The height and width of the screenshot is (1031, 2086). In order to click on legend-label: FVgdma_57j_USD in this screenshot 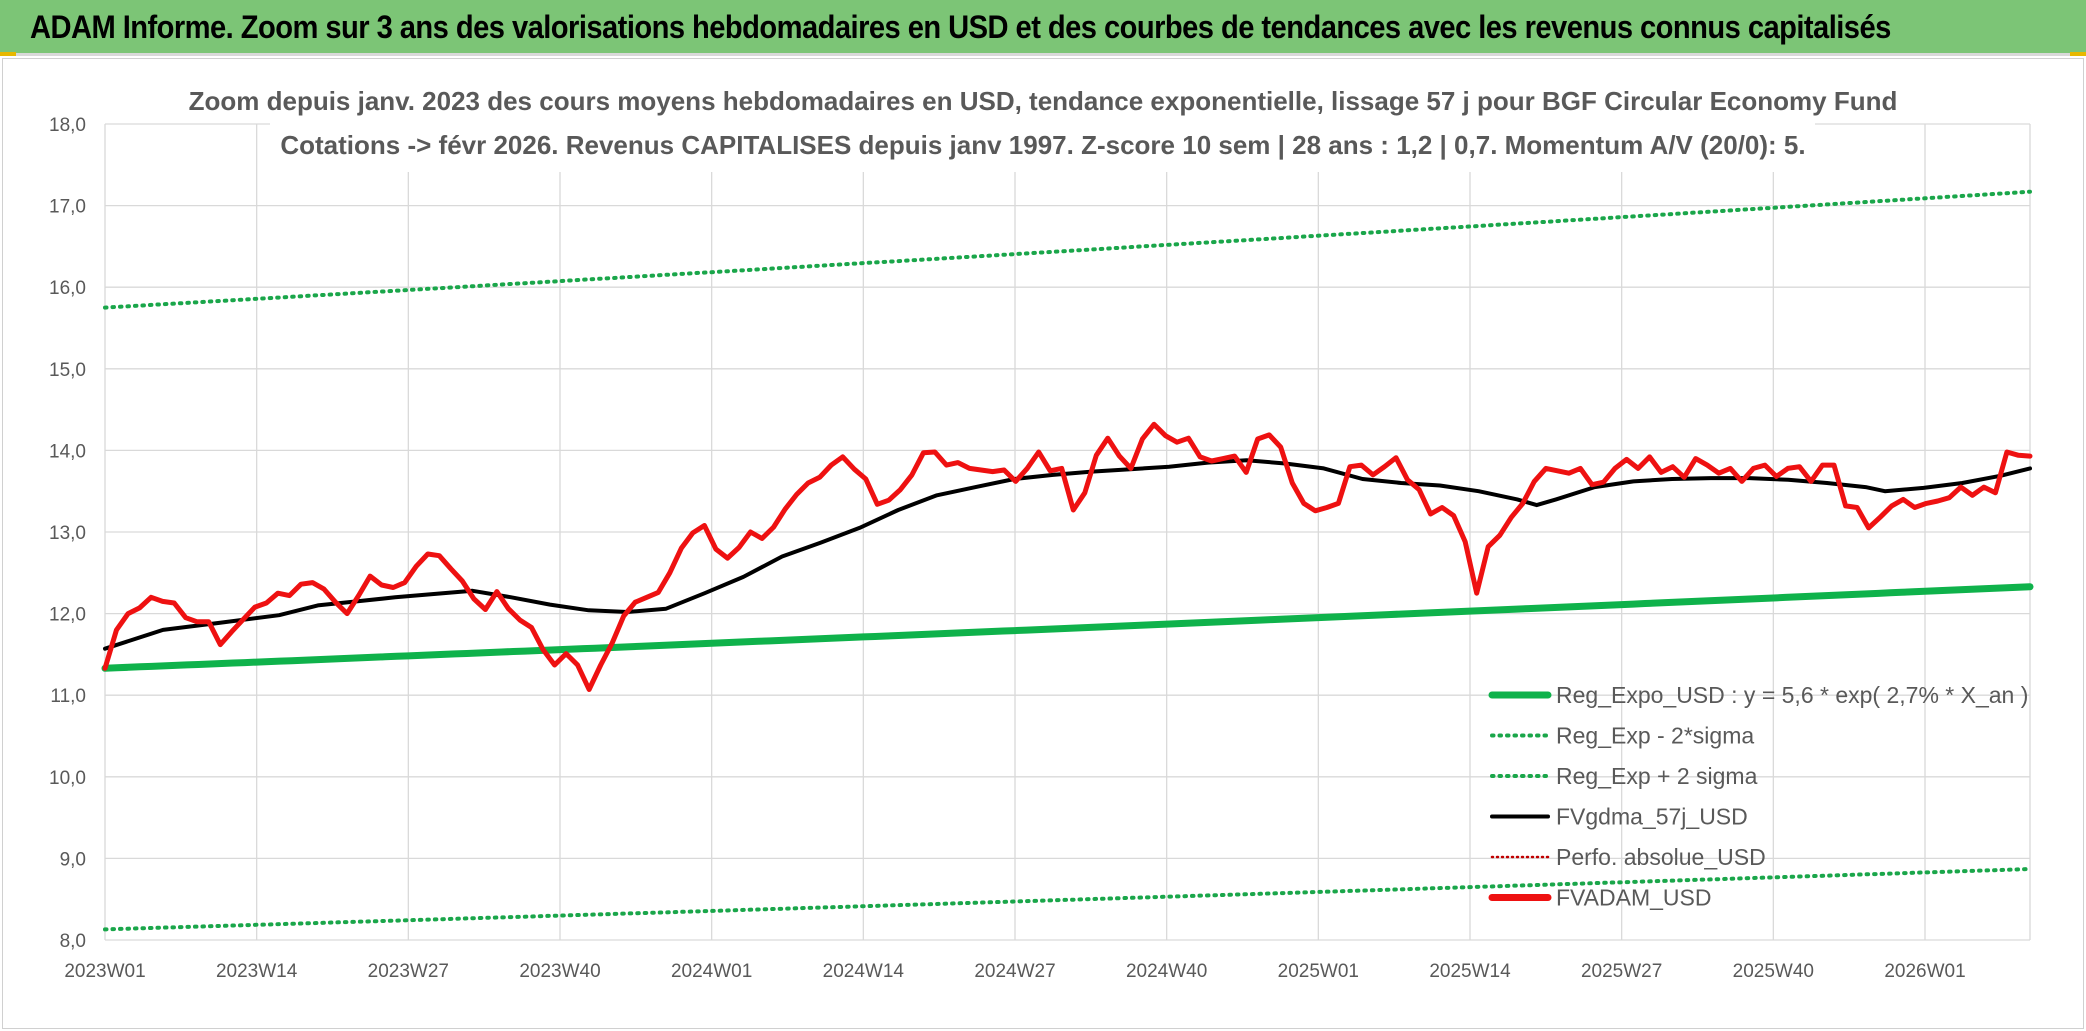, I will do `click(1652, 817)`.